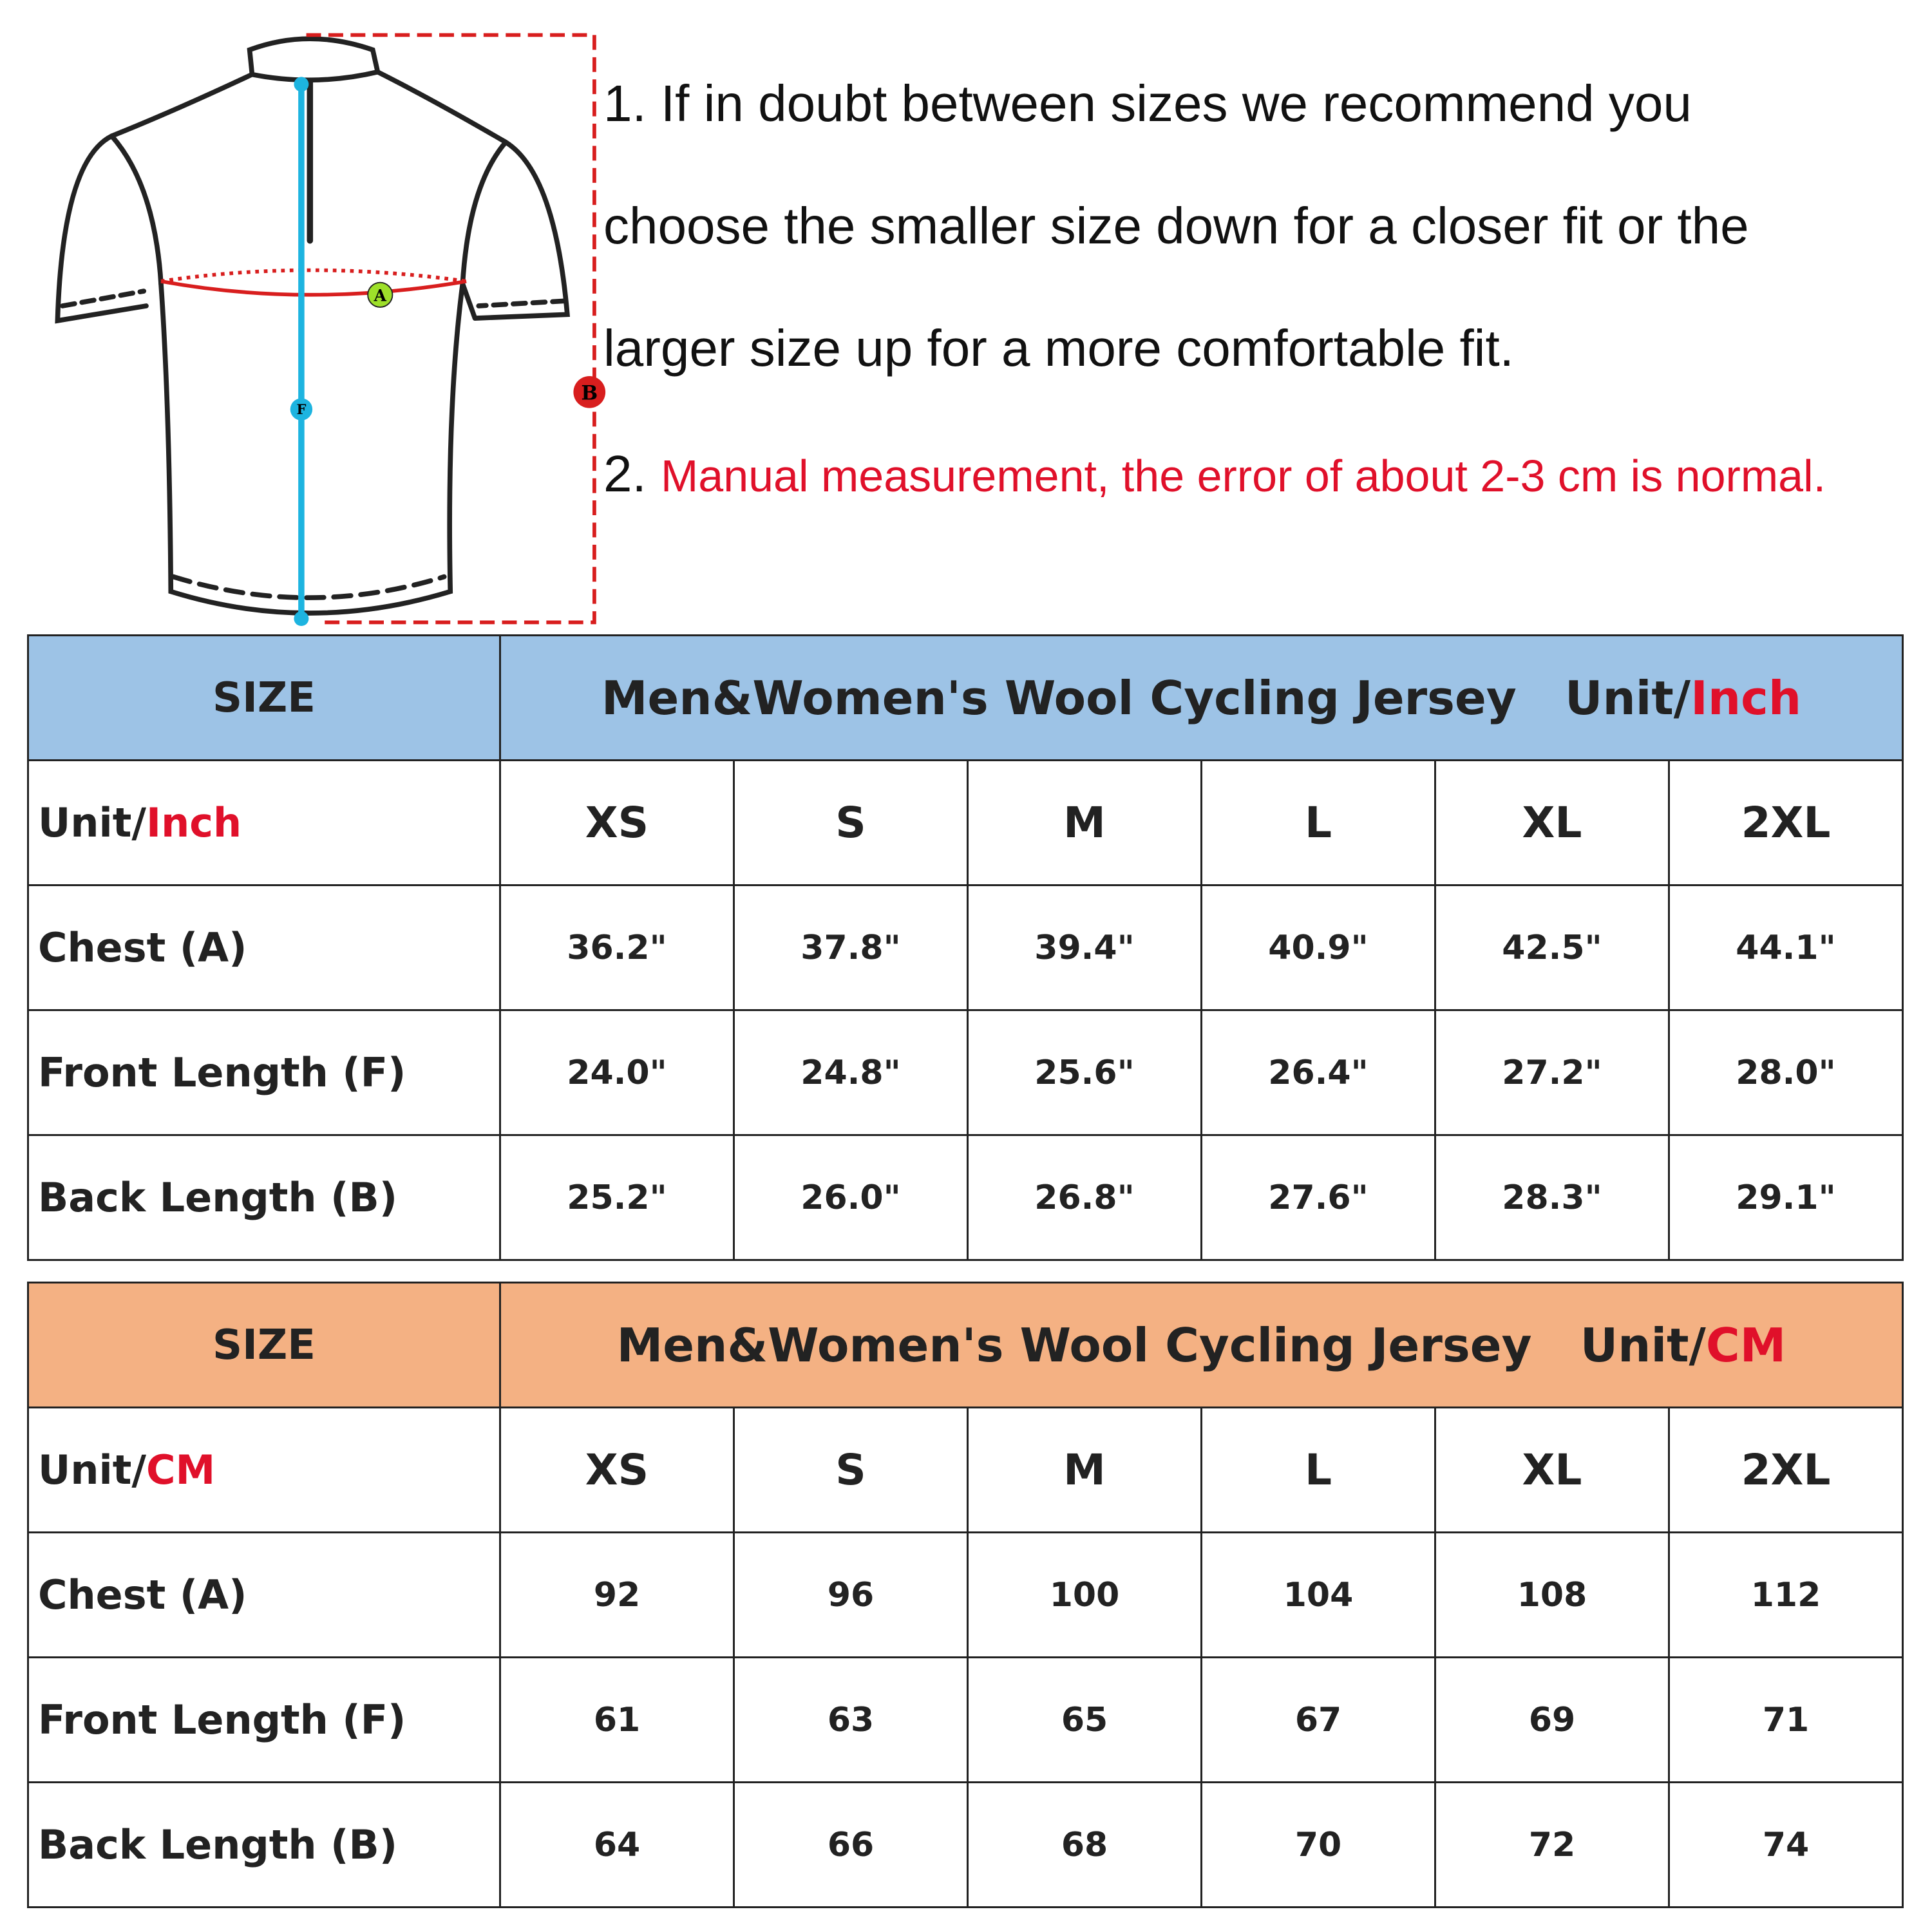 The image size is (1932, 1932). I want to click on label-b: B, so click(589, 393).